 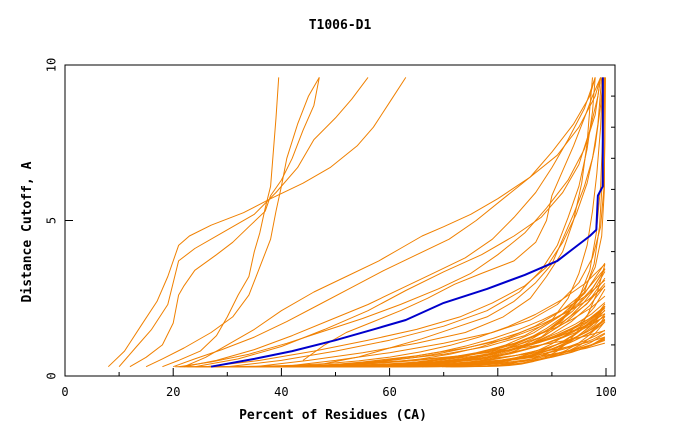 What do you see at coordinates (52, 65) in the screenshot?
I see `y-tick-label: 10` at bounding box center [52, 65].